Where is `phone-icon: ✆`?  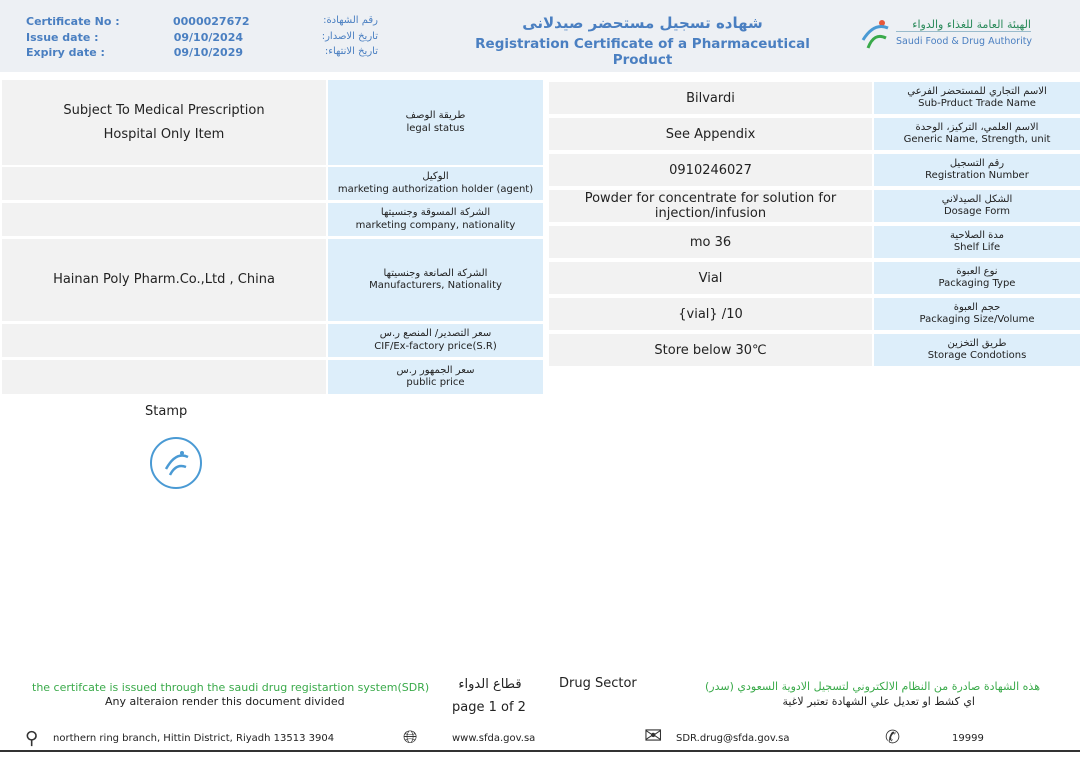
phone-icon: ✆ is located at coordinates (893, 737).